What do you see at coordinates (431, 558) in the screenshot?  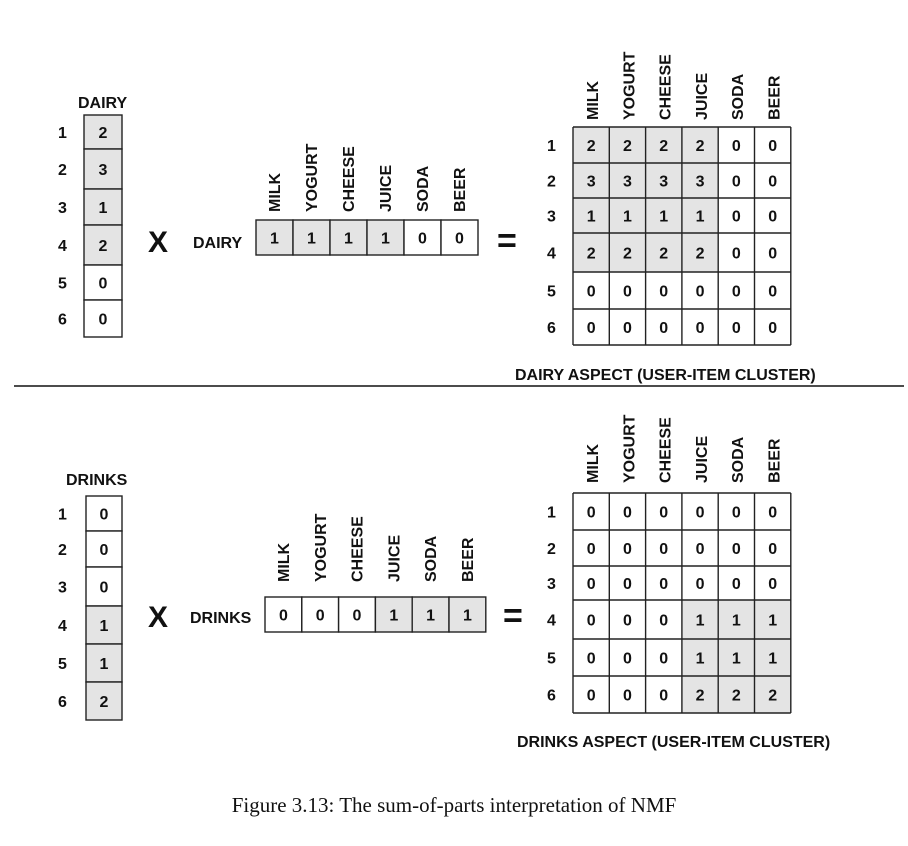 I see `column-header: SODA` at bounding box center [431, 558].